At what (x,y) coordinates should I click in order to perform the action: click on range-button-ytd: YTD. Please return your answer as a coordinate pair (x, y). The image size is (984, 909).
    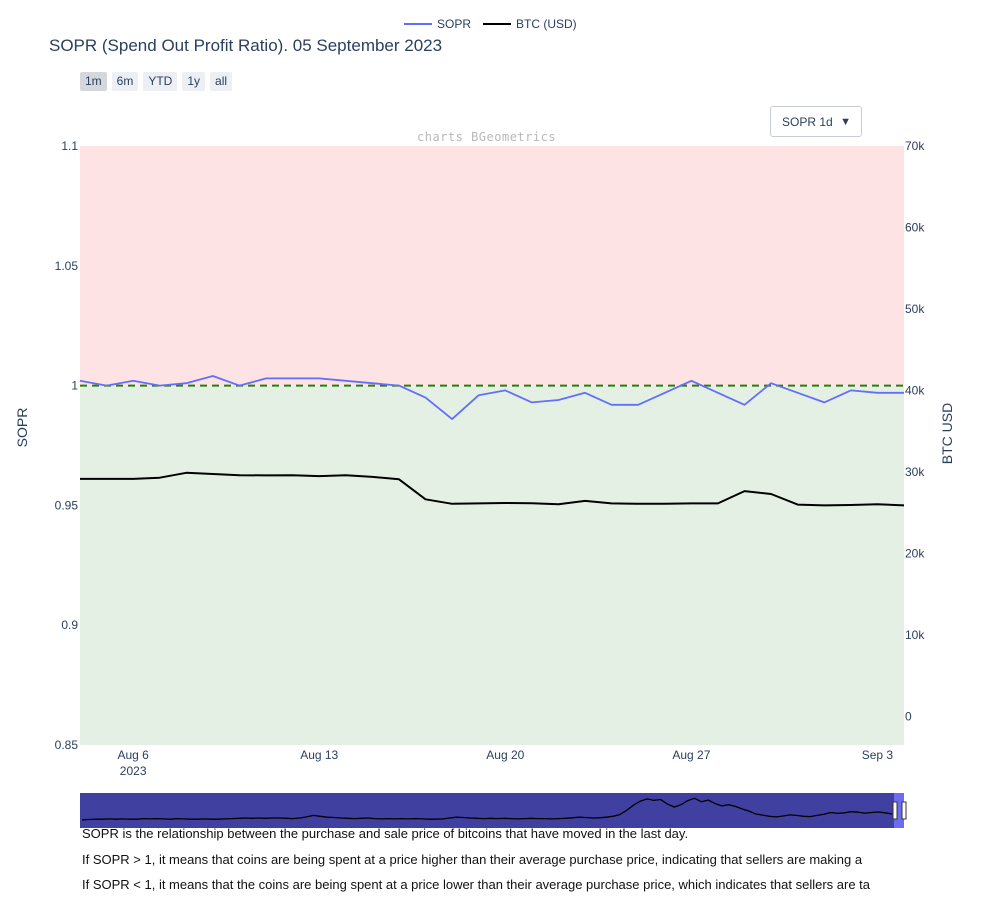
    Looking at the image, I should click on (160, 81).